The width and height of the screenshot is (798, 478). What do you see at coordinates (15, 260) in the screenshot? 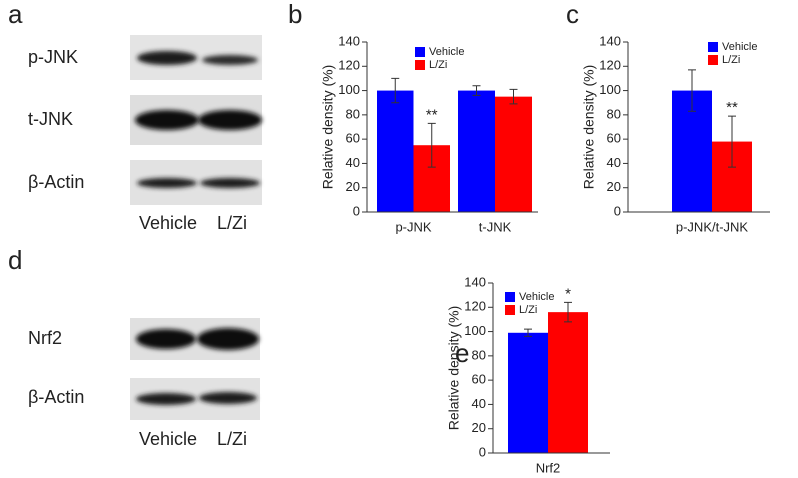
I see `panel-label: d` at bounding box center [15, 260].